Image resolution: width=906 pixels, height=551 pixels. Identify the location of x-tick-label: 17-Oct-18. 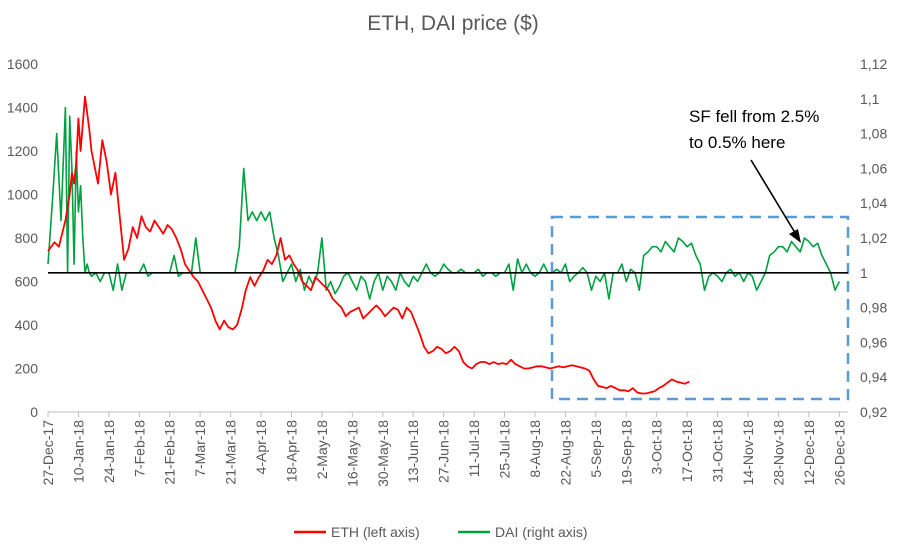
(687, 451).